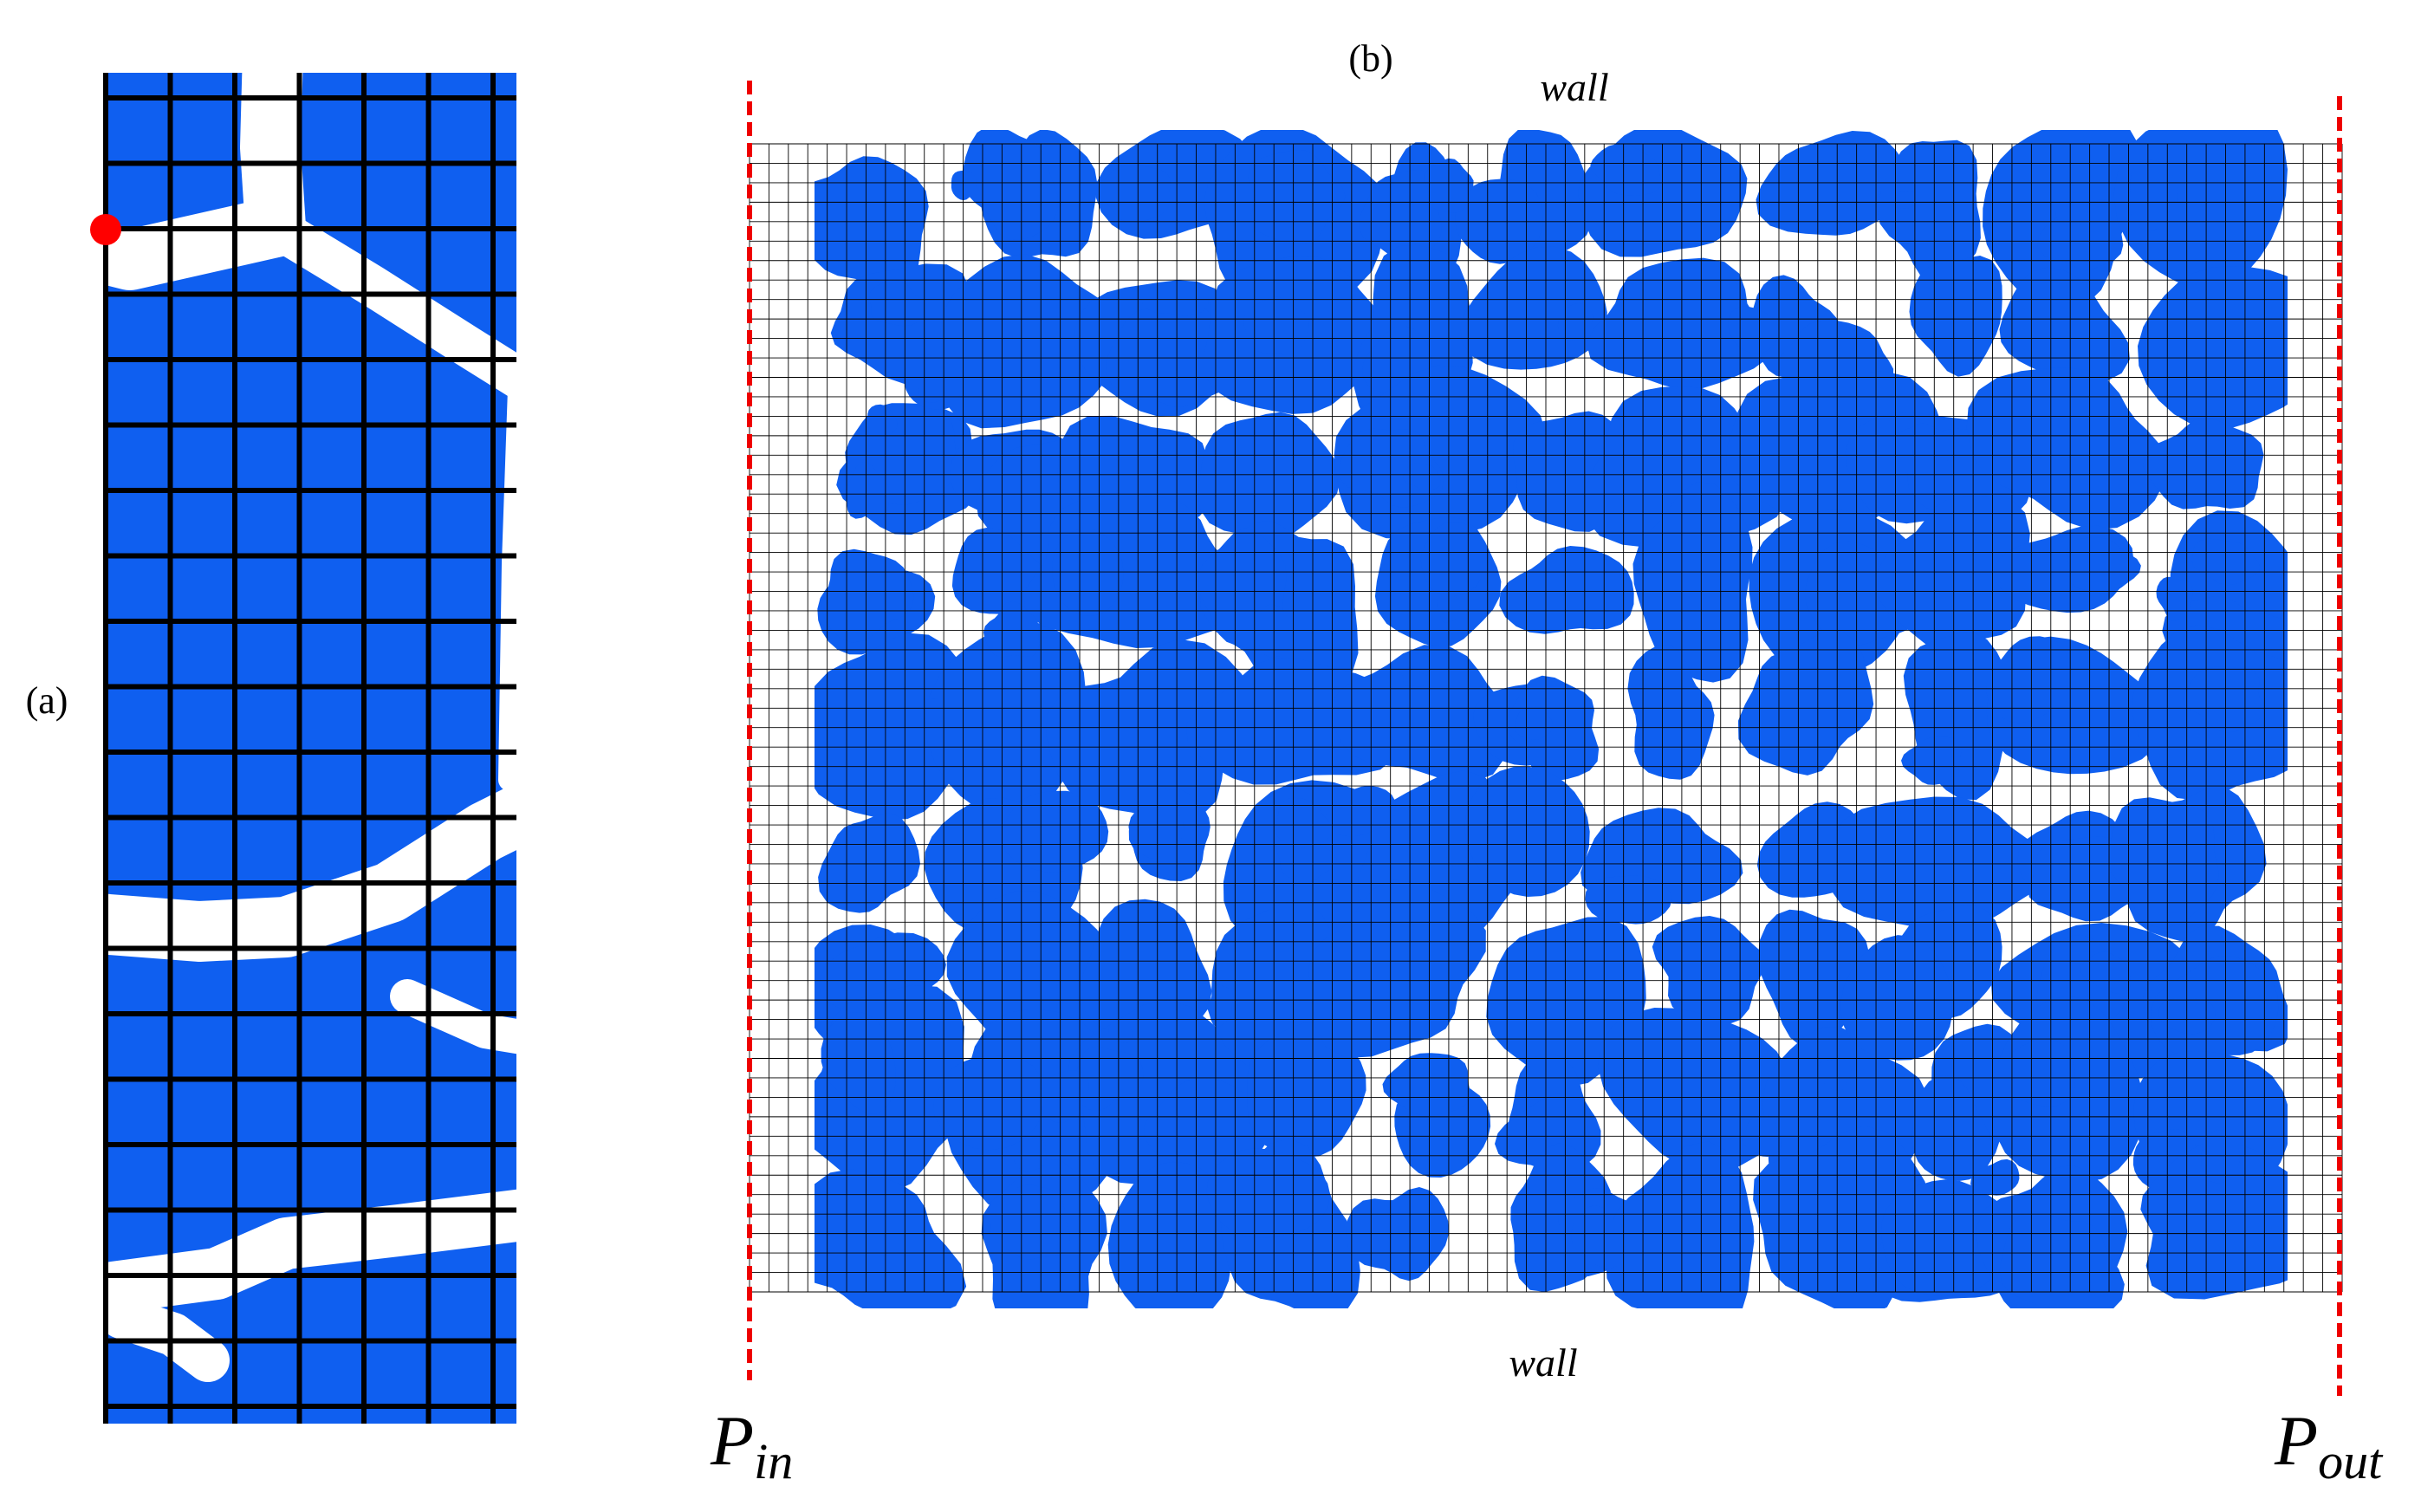 The image size is (2434, 1512). Describe the element at coordinates (732, 1440) in the screenshot. I see `inlet-symbol: P` at that location.